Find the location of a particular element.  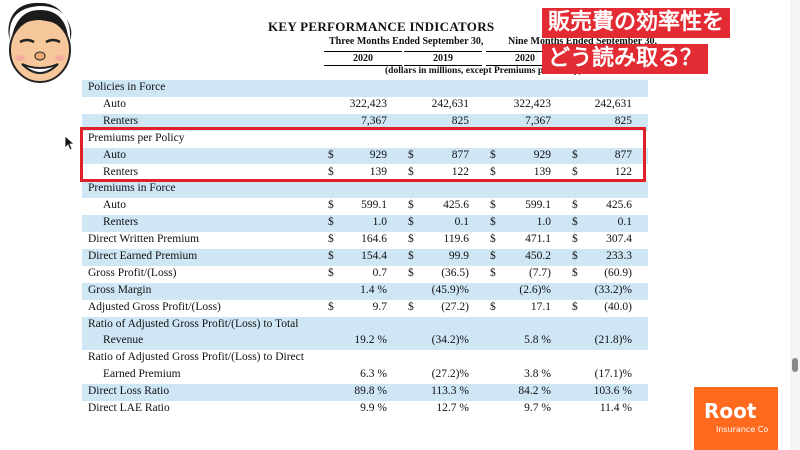

three-months-header: Three Months Ended September 30, is located at coordinates (406, 41).